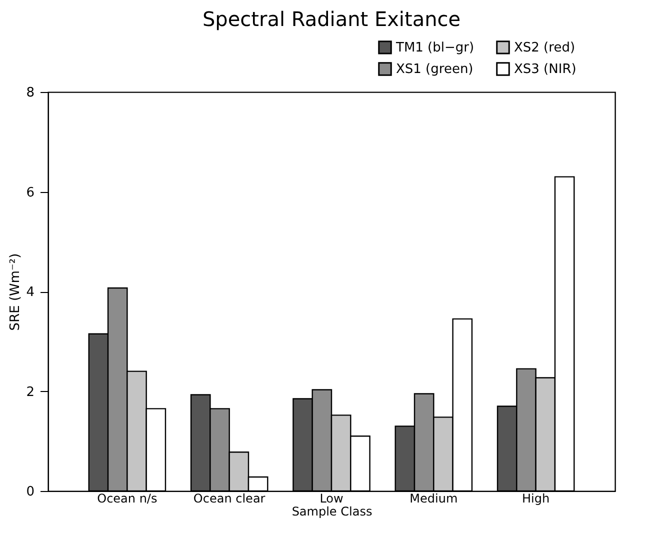 The width and height of the screenshot is (657, 534). What do you see at coordinates (16, 292) in the screenshot?
I see `y-axis-title: SRE (Wm⁻²)` at bounding box center [16, 292].